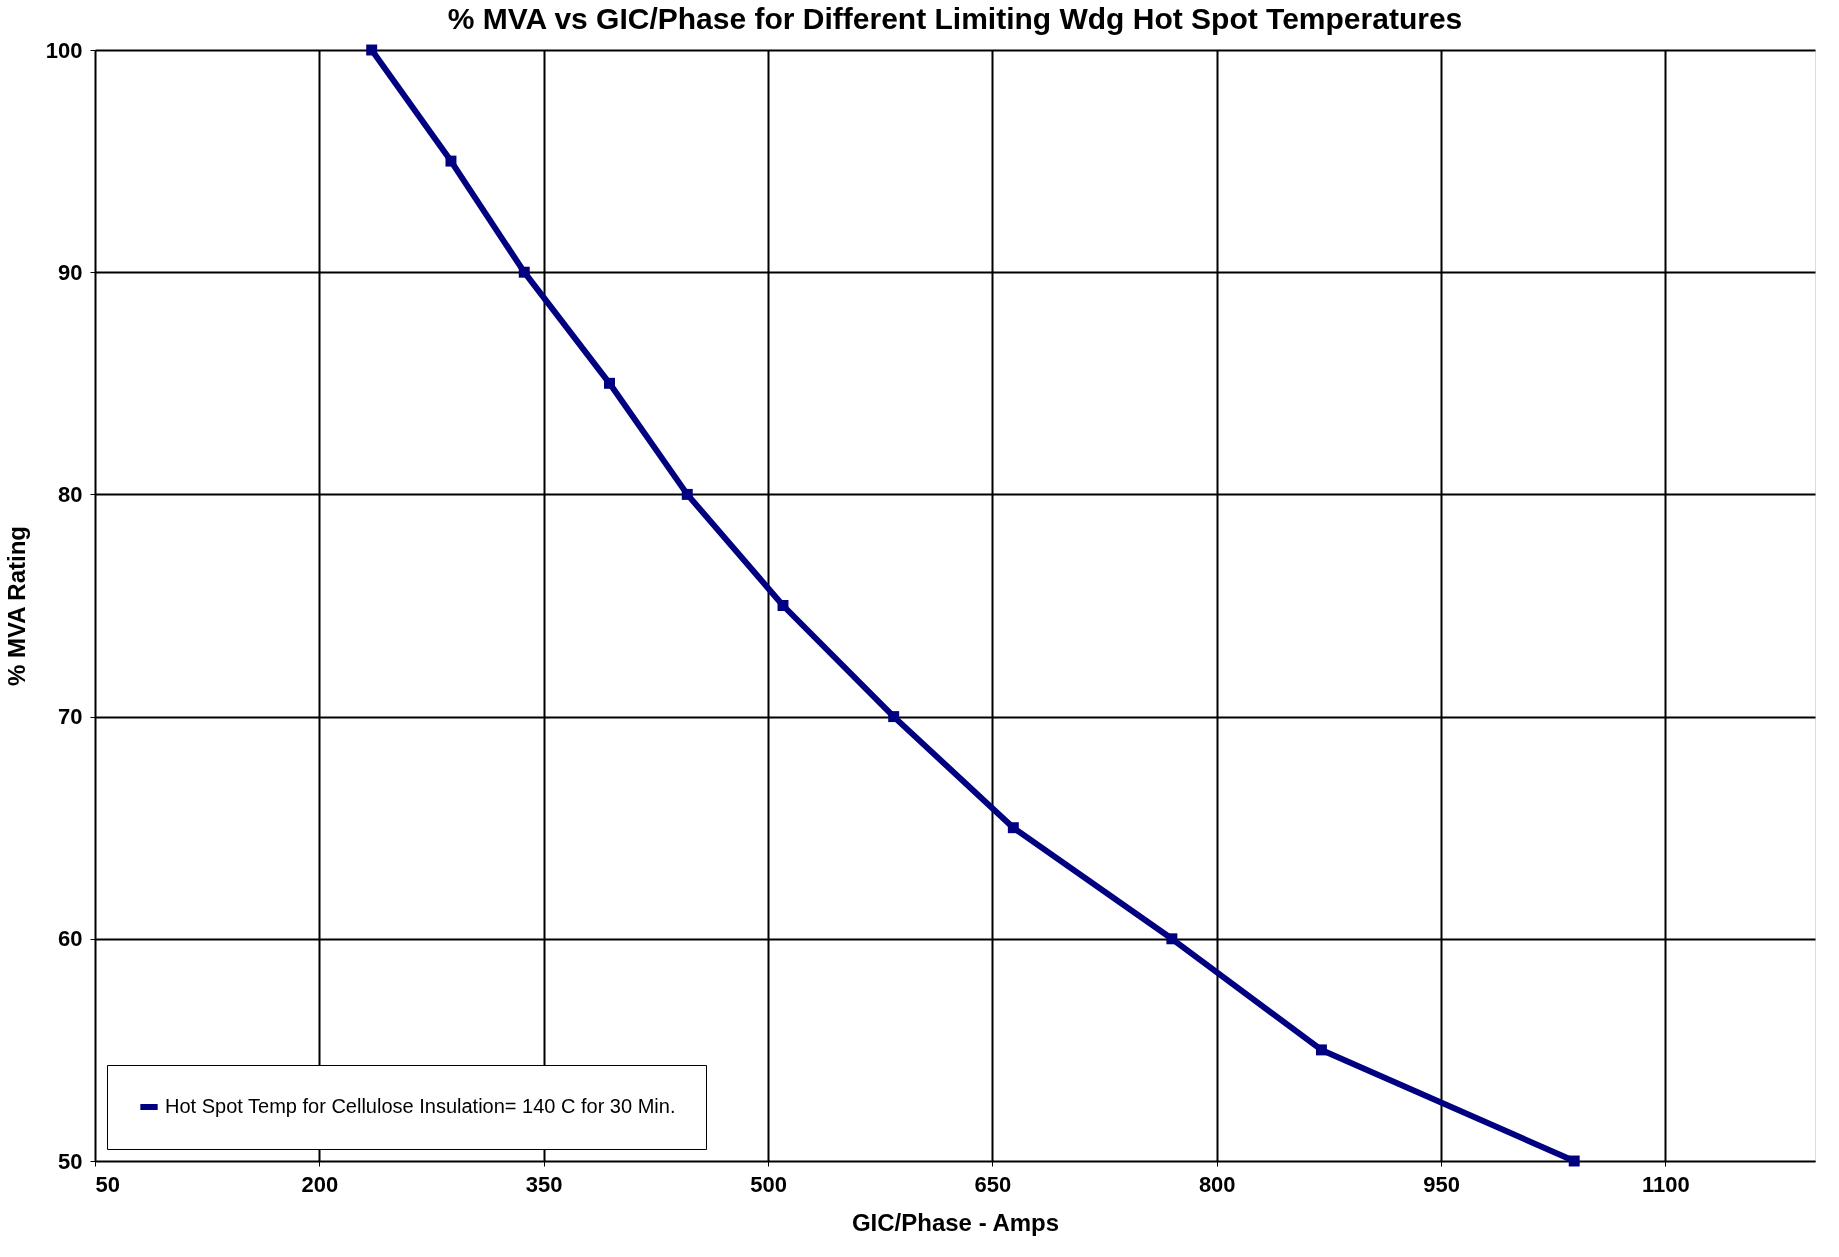 The height and width of the screenshot is (1257, 1839). I want to click on x-tick-label: 950, so click(1441, 1184).